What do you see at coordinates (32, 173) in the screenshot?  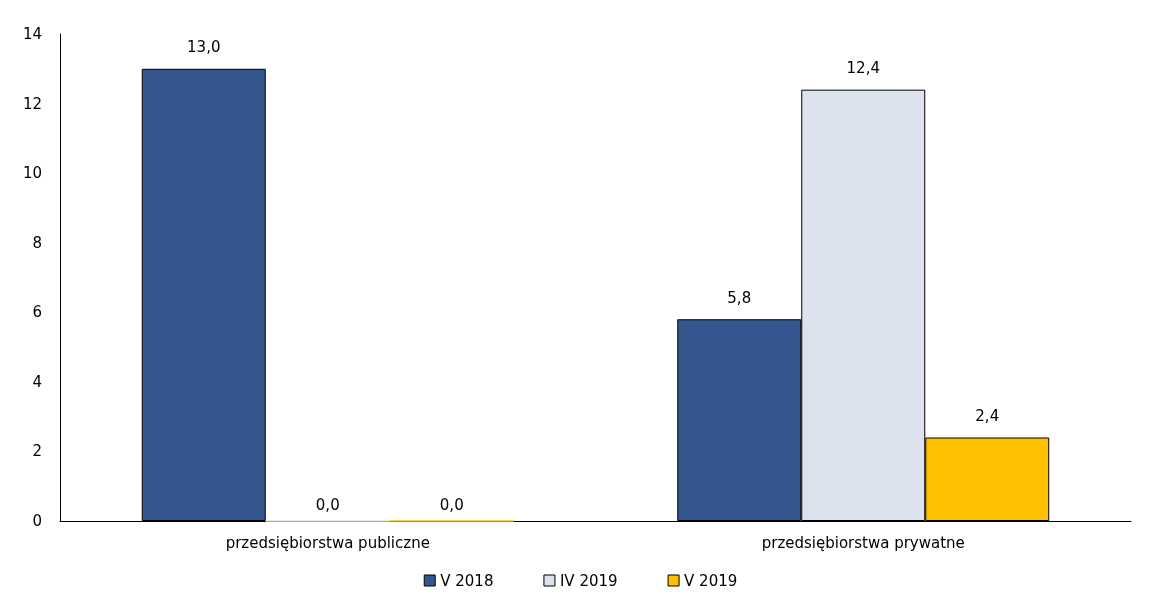 I see `y-tick-label: 10` at bounding box center [32, 173].